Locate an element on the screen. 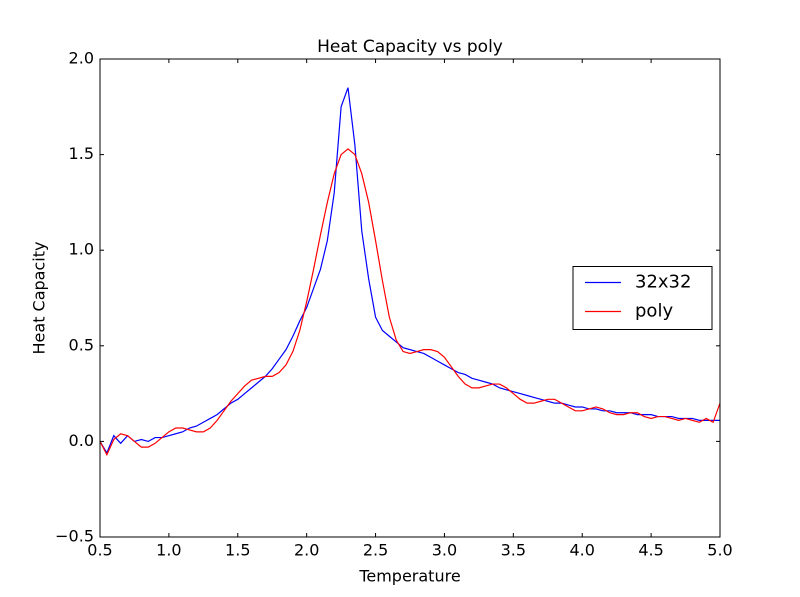  x-tick-label: 1.5 is located at coordinates (237, 550).